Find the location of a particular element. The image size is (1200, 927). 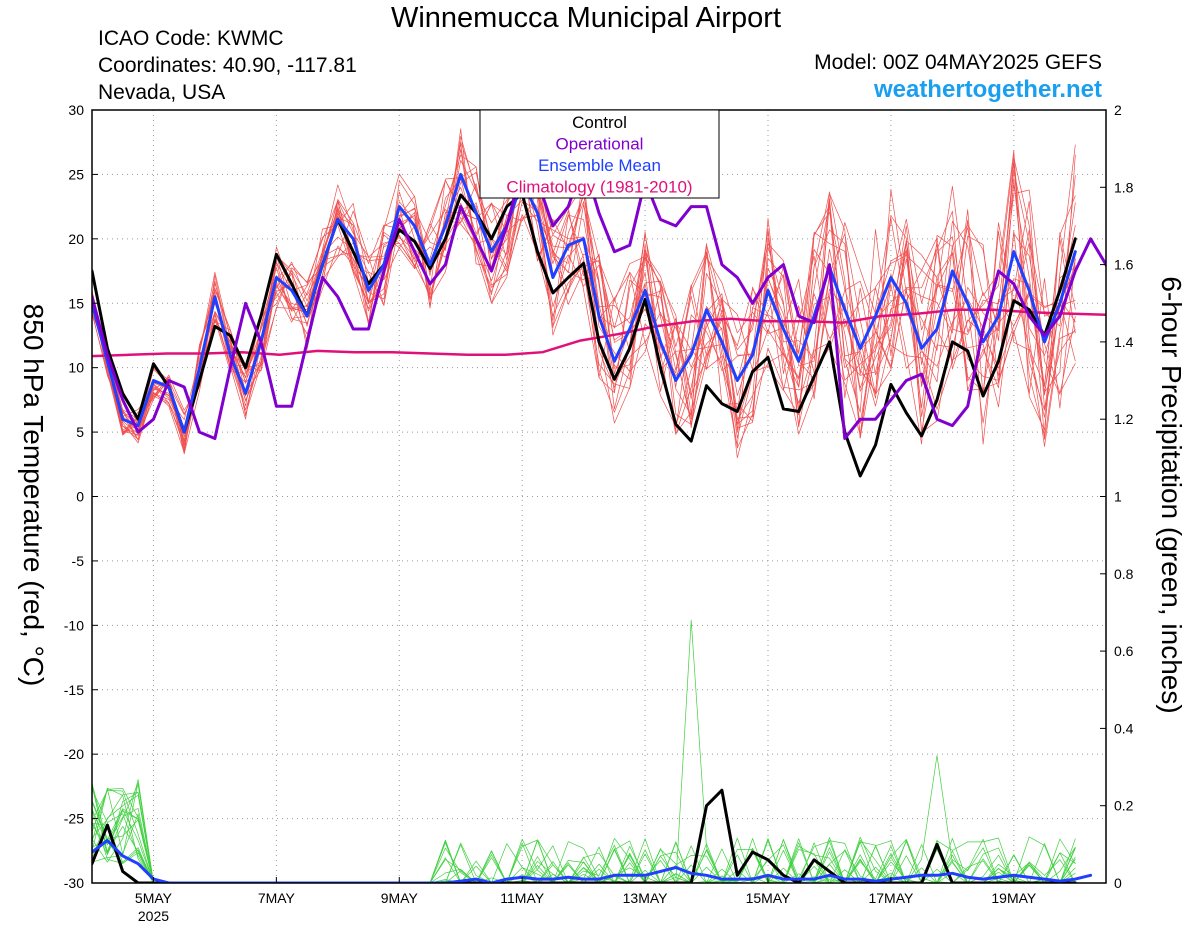

y2-tick-label: 2 is located at coordinates (1118, 110).